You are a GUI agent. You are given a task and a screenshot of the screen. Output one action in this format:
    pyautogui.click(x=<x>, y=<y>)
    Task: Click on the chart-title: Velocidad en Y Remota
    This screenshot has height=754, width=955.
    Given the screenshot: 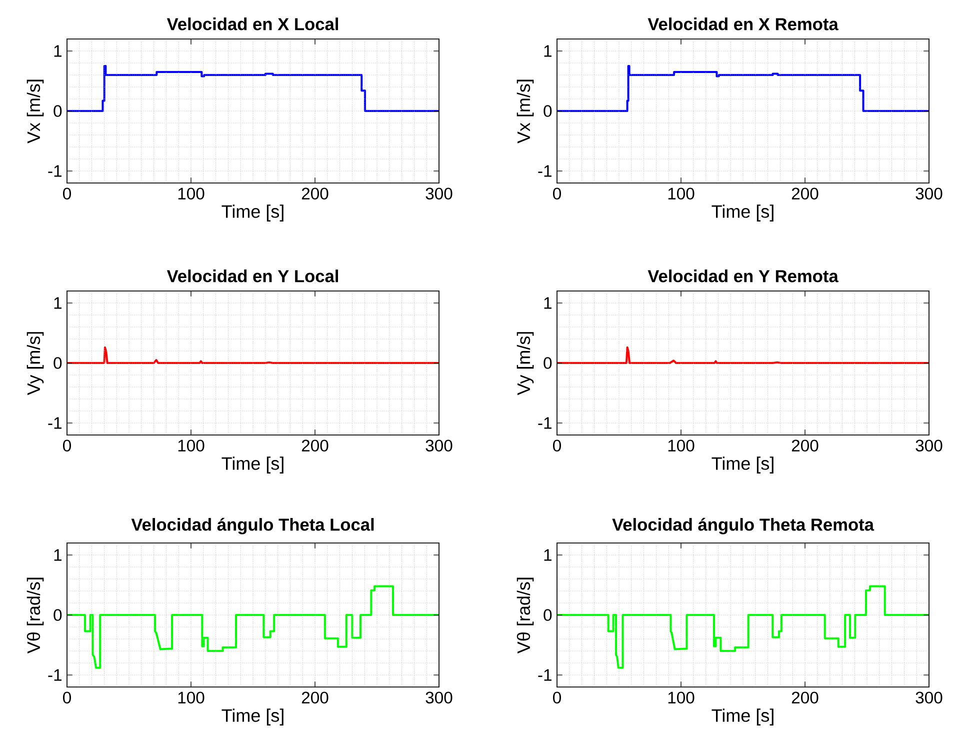 What is the action you would take?
    pyautogui.click(x=743, y=276)
    